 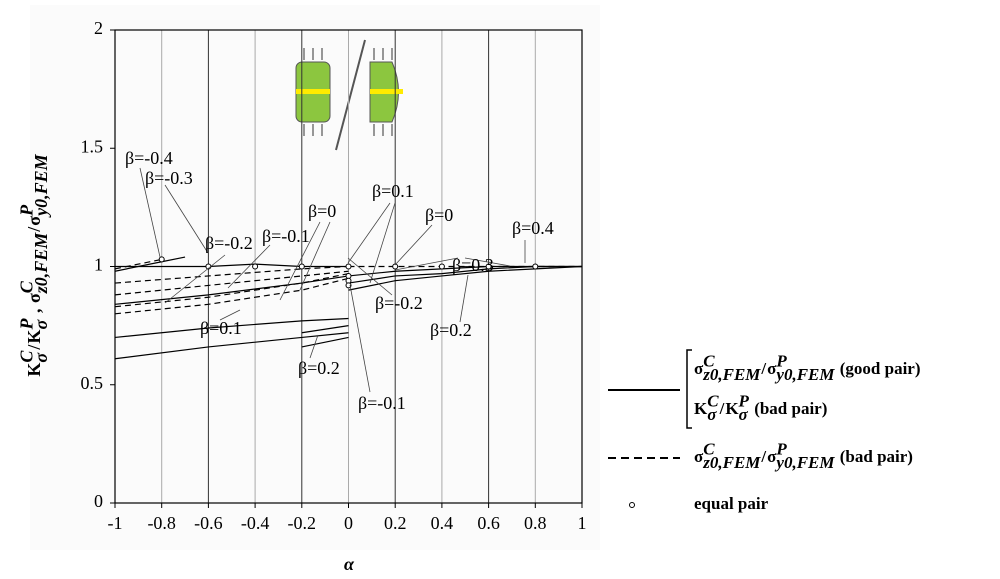 I want to click on x-tick-label: -0.4, so click(x=255, y=523).